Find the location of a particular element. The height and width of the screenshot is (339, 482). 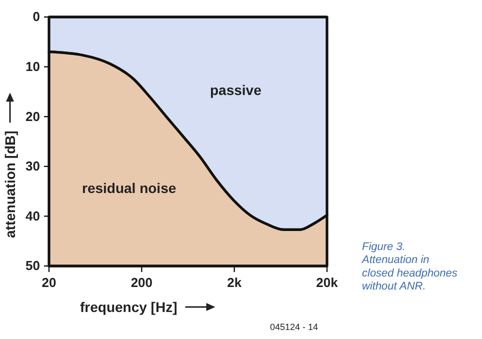

x-tick-label: 2k is located at coordinates (234, 282).